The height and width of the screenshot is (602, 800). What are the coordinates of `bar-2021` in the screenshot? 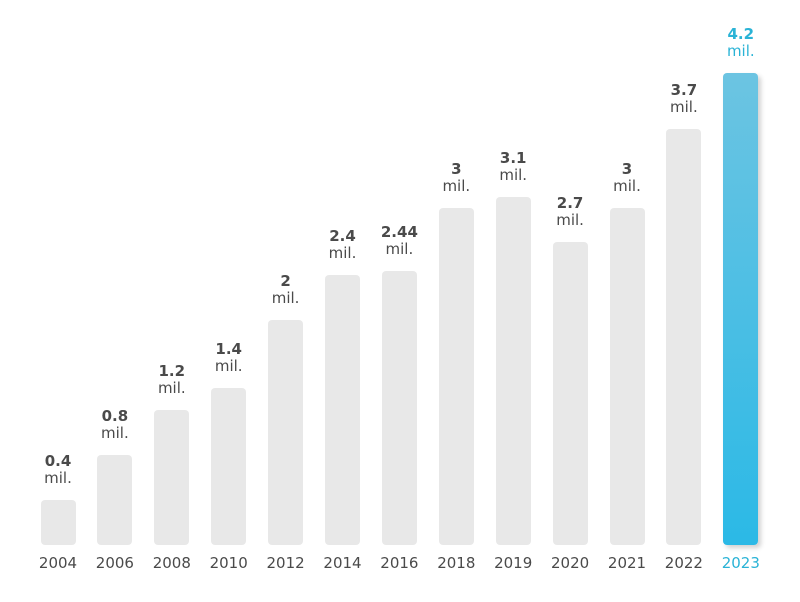 It's located at (627, 376).